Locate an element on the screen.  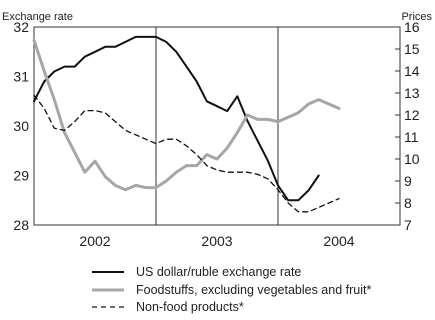
right-tick-label: 10 is located at coordinates (412, 159).